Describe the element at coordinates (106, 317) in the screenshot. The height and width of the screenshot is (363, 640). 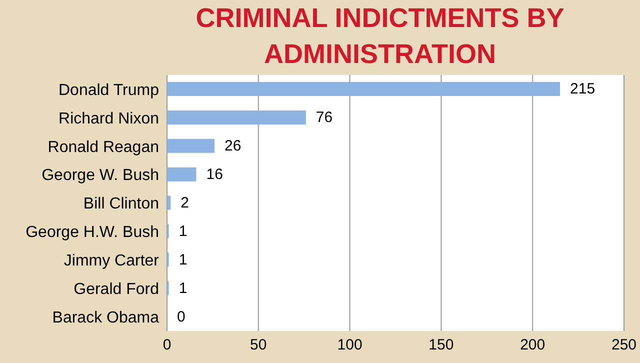
I see `y-tick-label: Barack Obama` at that location.